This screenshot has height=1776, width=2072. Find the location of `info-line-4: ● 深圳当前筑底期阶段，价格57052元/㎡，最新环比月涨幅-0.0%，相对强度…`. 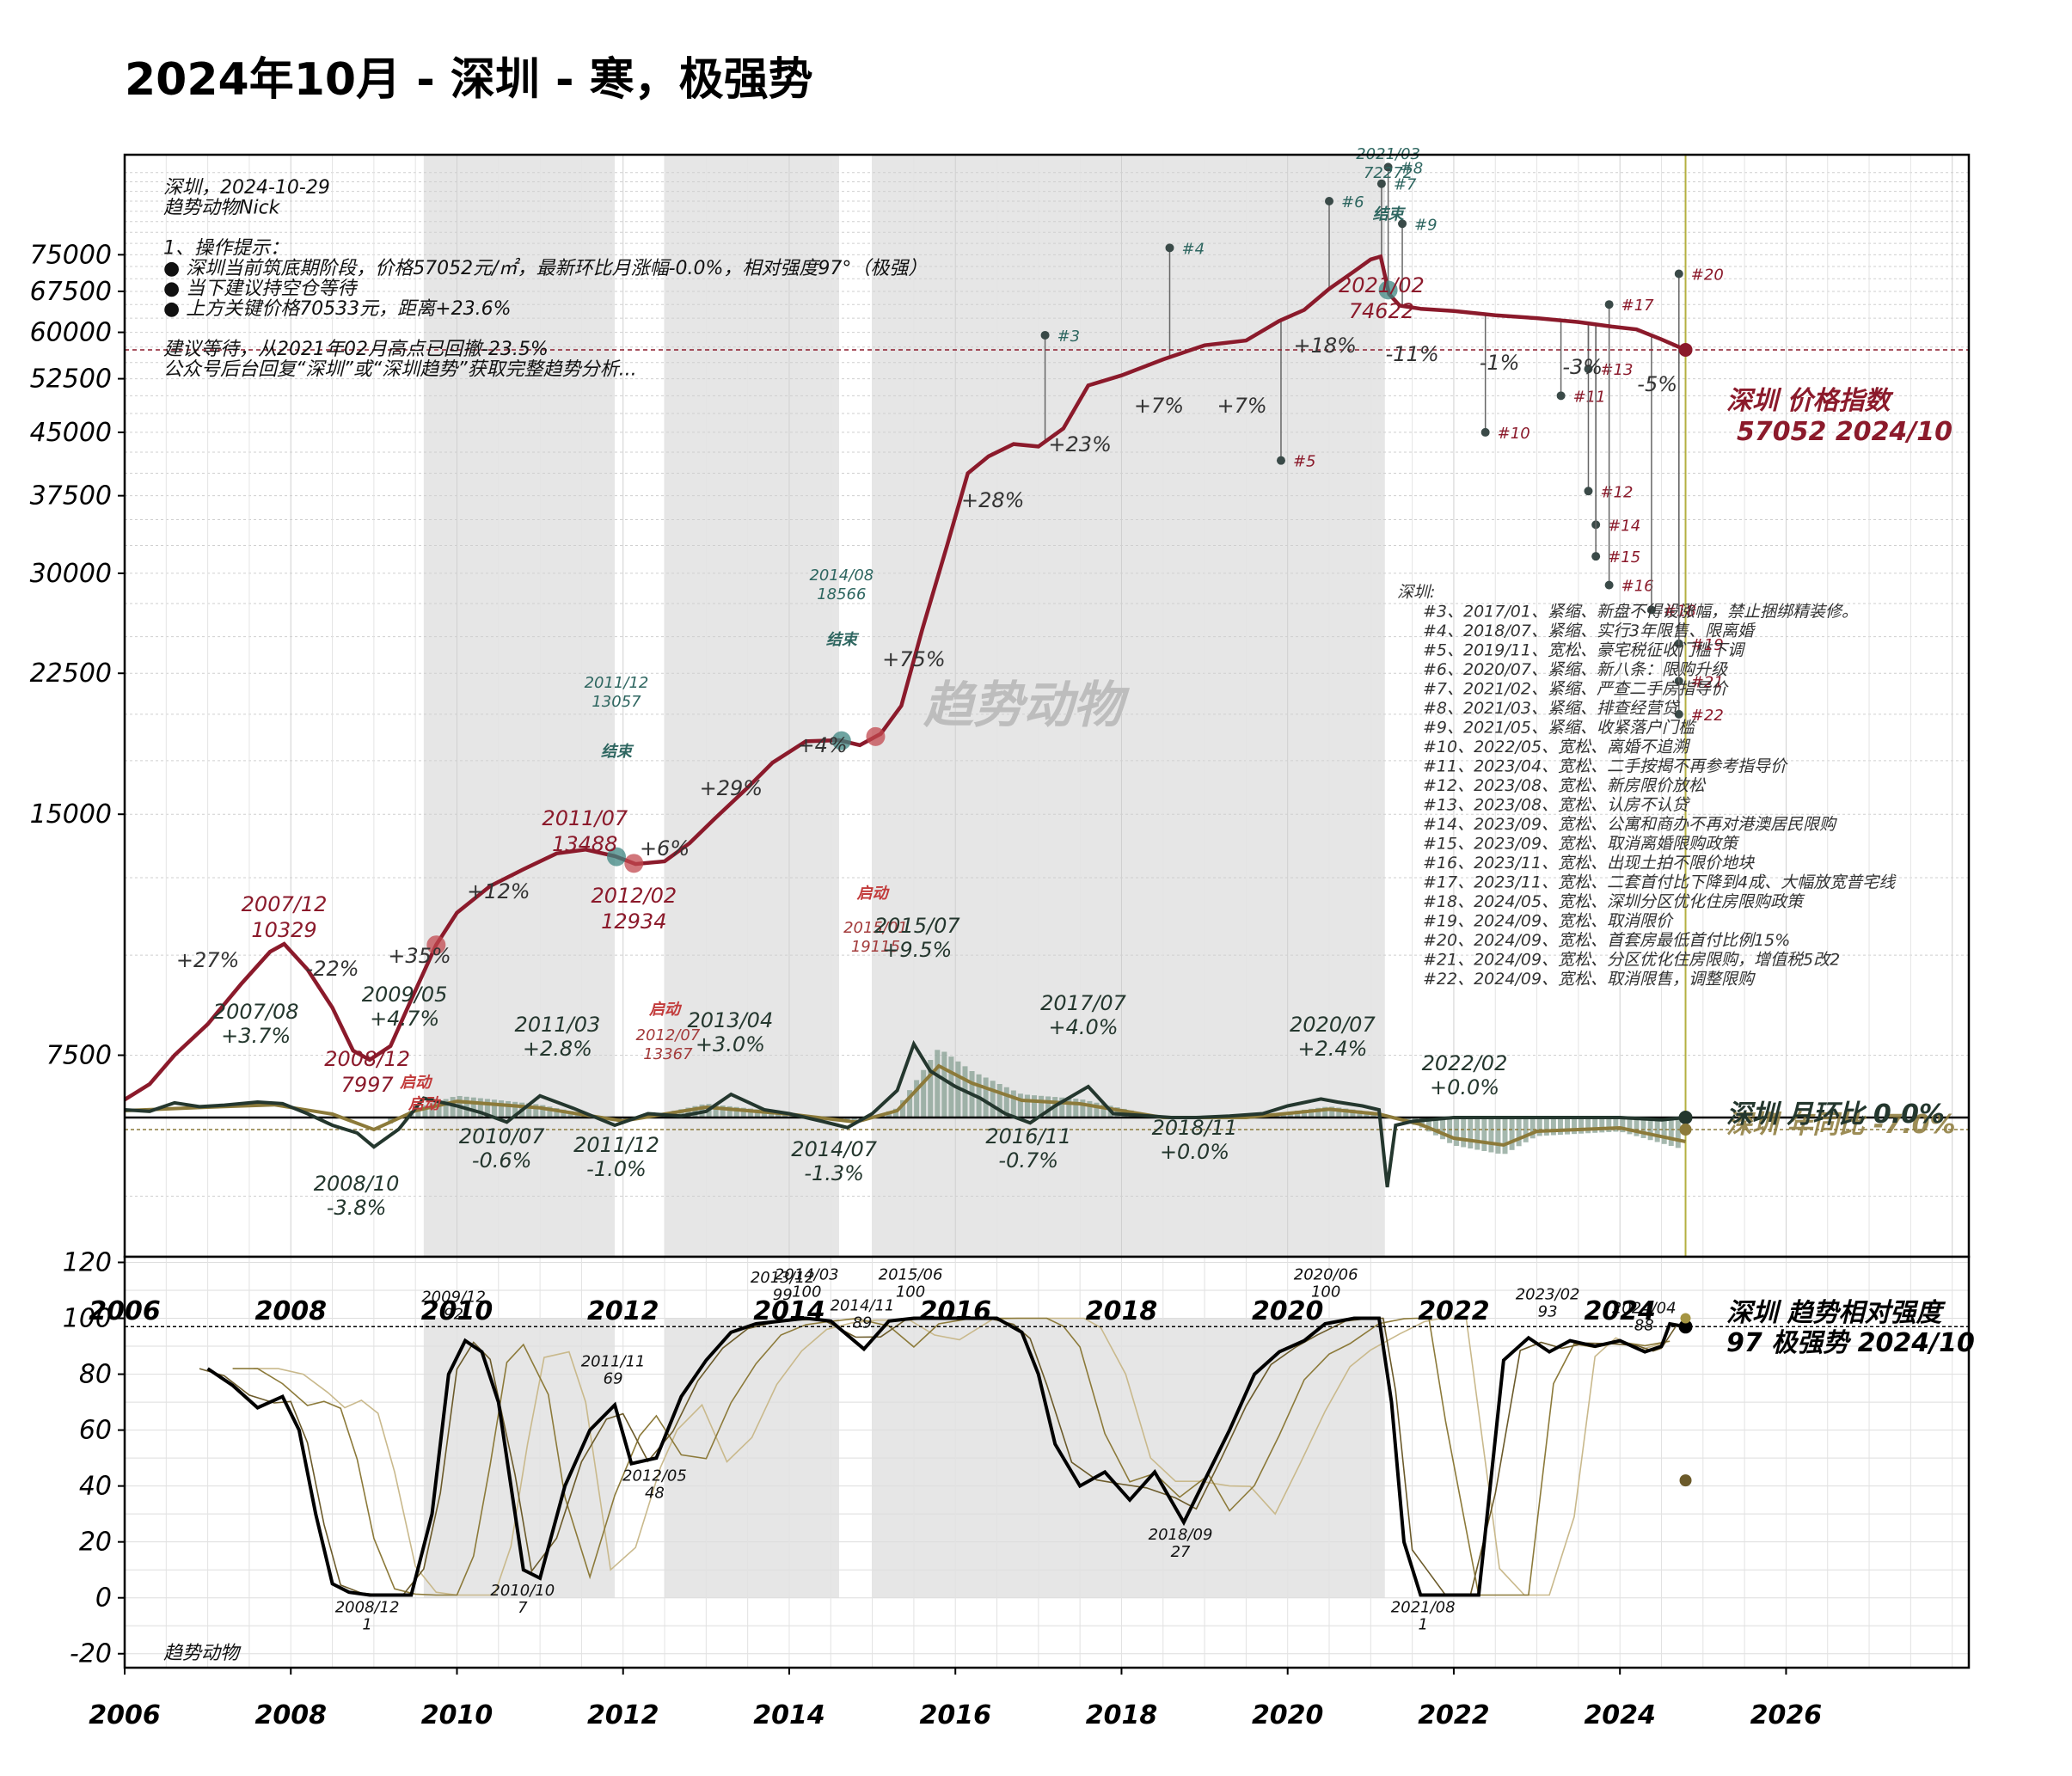

info-line-4: ● 深圳当前筑底期阶段，价格57052元/㎡，最新环比月涨幅-0.0%，相对强度… is located at coordinates (545, 268).